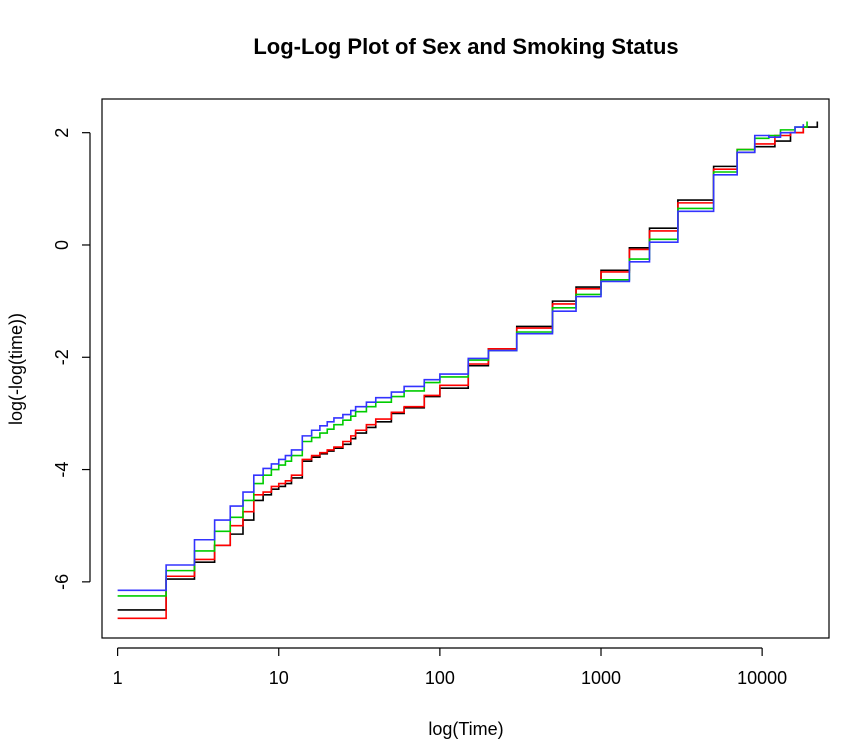 This screenshot has height=752, width=843. What do you see at coordinates (62, 582) in the screenshot?
I see `y-tick-label: -6` at bounding box center [62, 582].